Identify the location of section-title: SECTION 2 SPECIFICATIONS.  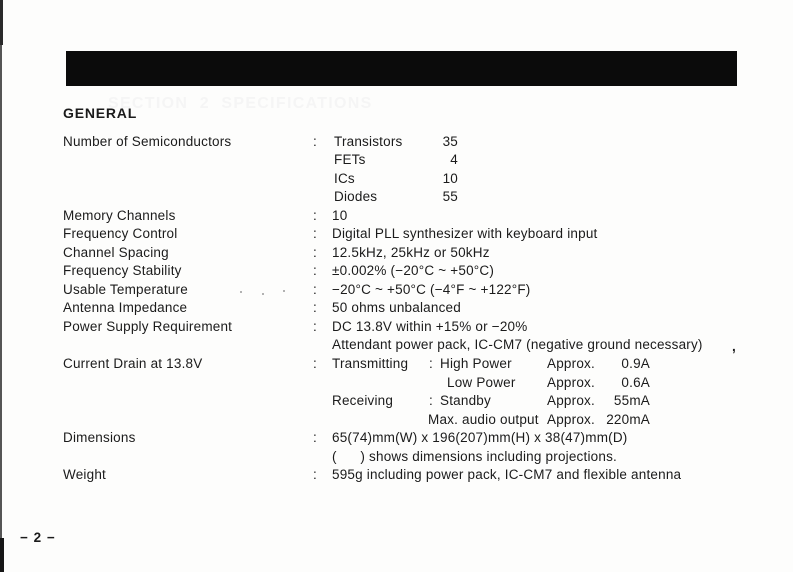
(240, 103).